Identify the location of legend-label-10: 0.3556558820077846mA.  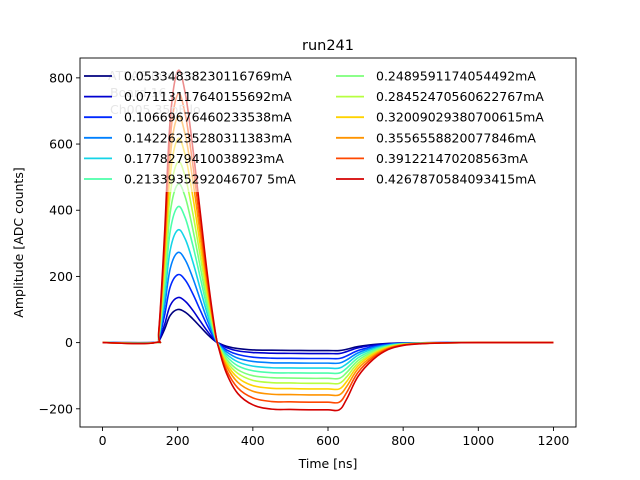
(456, 137).